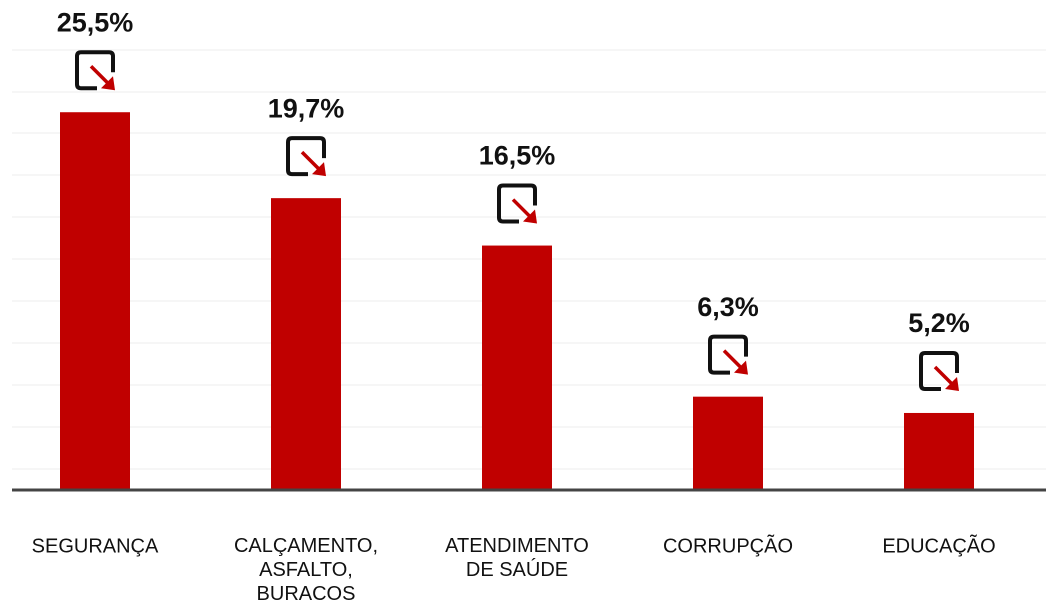  What do you see at coordinates (939, 323) in the screenshot?
I see `value-label: 5,2%` at bounding box center [939, 323].